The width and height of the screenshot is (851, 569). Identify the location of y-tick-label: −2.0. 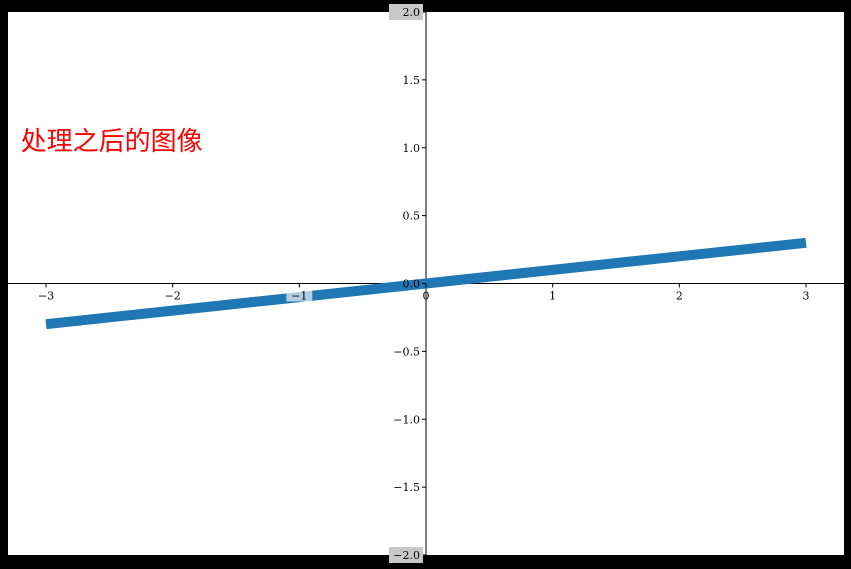
(406, 555).